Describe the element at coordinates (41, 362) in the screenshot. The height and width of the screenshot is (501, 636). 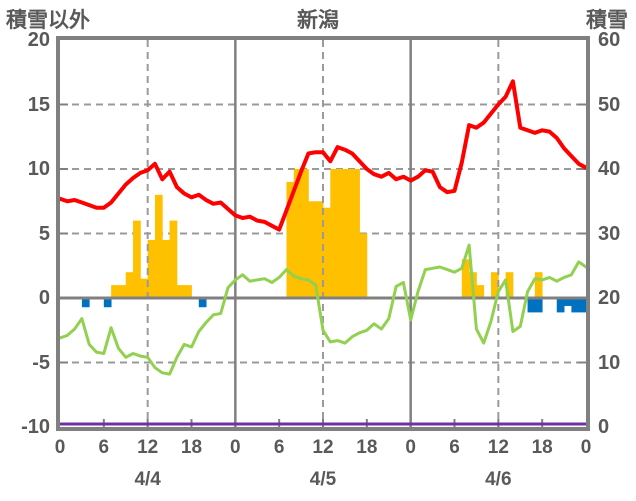
I see `left-axis-tick-label: -5` at that location.